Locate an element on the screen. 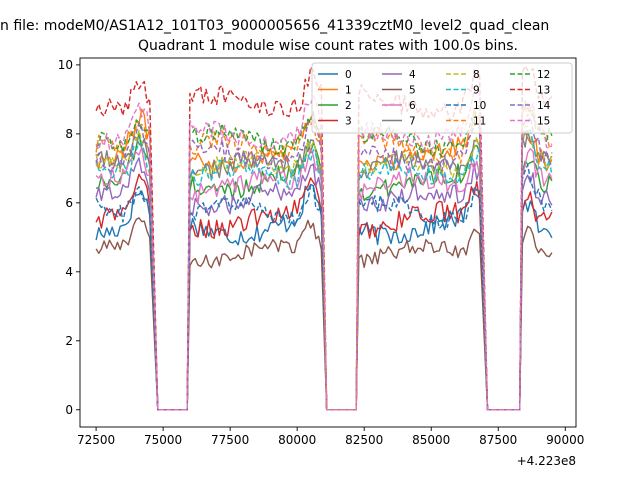 The height and width of the screenshot is (480, 640). legend-label-15: 15 is located at coordinates (543, 122).